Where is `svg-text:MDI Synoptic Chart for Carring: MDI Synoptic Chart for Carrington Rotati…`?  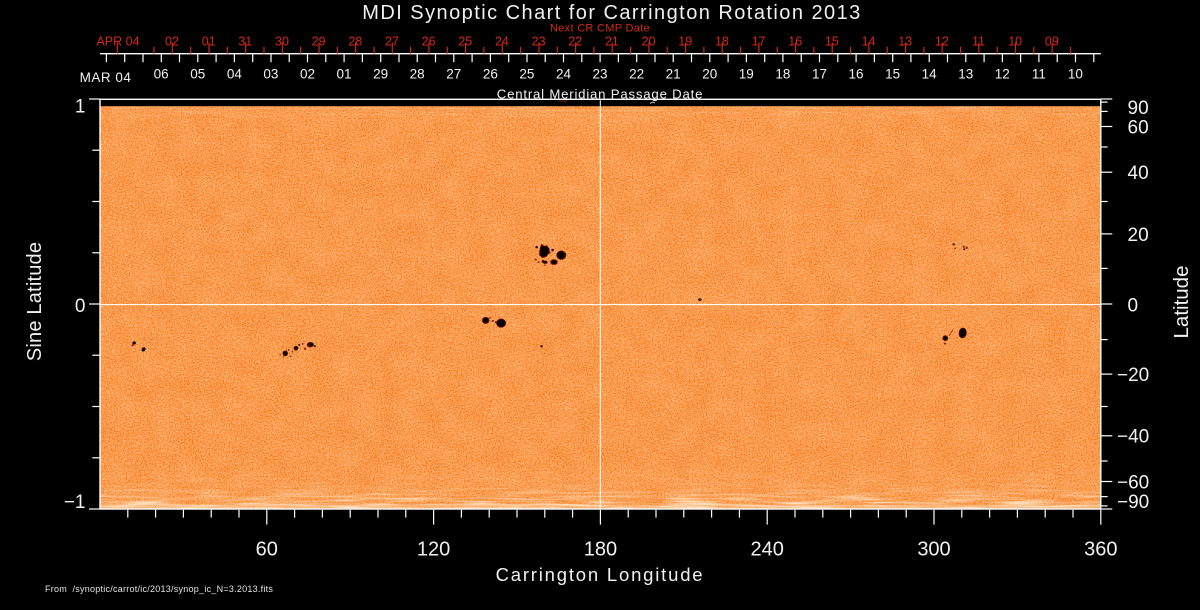 svg-text:MDI Synoptic Chart for Carring: MDI Synoptic Chart for Carrington Rotati… is located at coordinates (611, 13).